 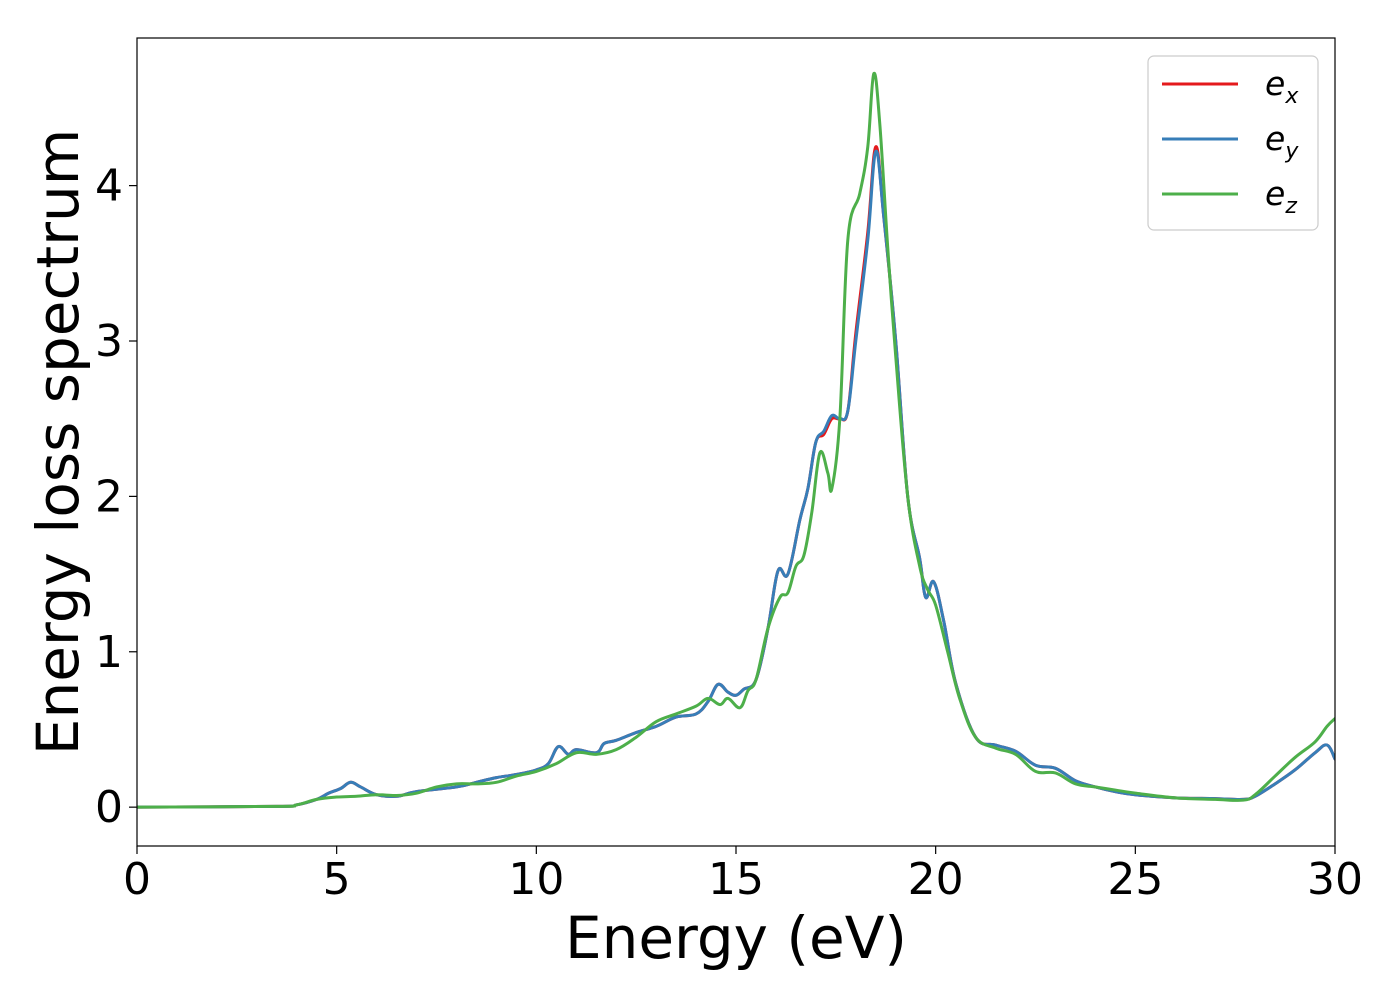 What do you see at coordinates (1135, 879) in the screenshot?
I see `x-tick-label: 25` at bounding box center [1135, 879].